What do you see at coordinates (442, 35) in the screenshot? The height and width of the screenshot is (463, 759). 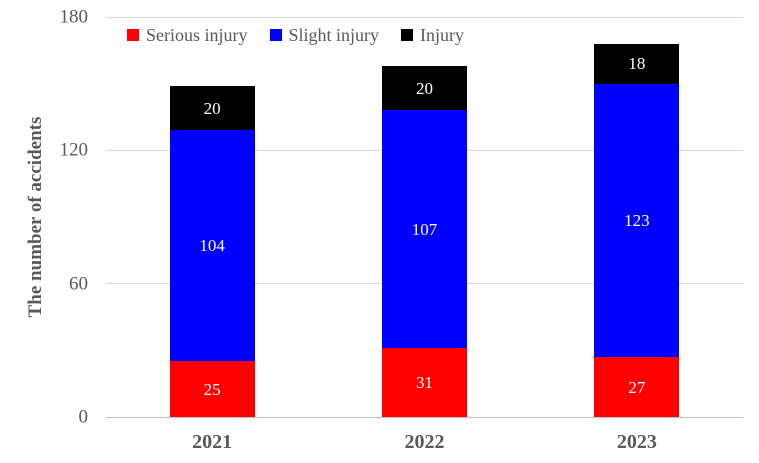 I see `legend-label: Injury` at bounding box center [442, 35].